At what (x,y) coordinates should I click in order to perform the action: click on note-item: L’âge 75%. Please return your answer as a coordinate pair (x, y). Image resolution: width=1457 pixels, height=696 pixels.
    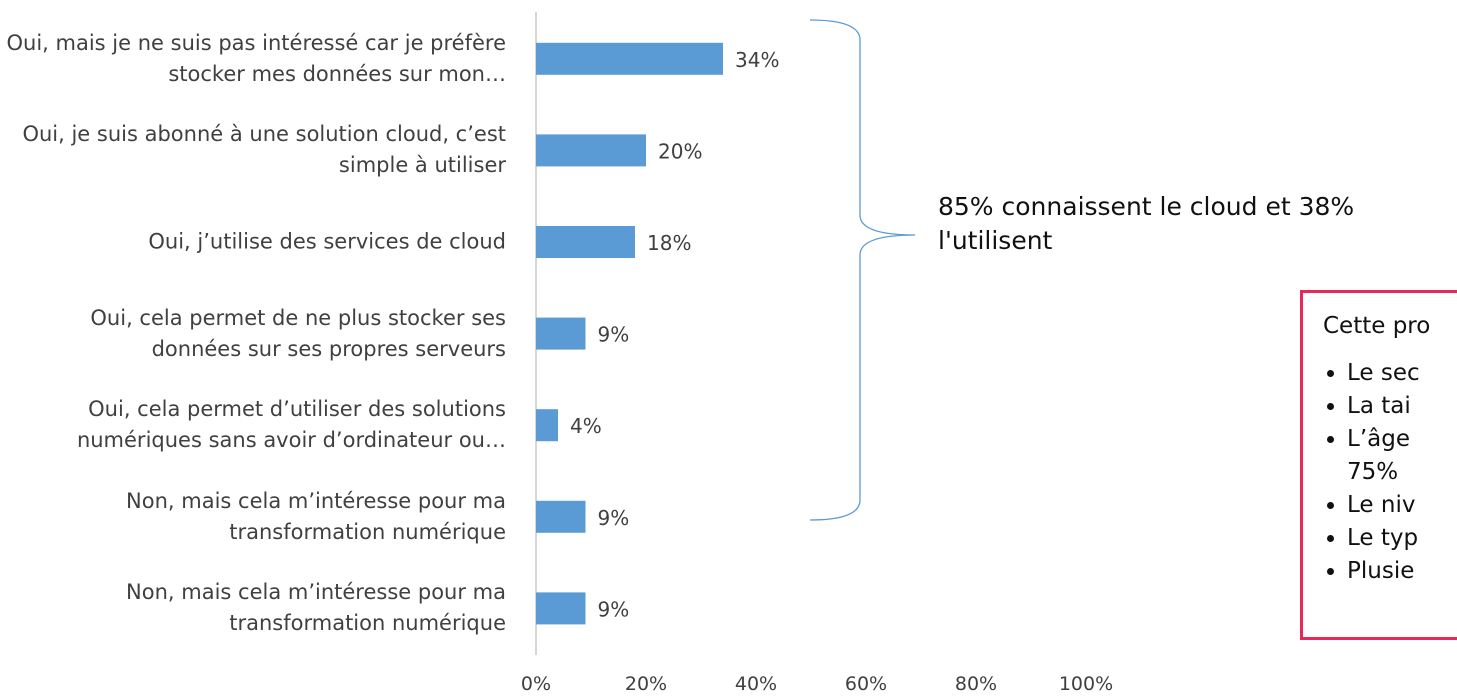
    Looking at the image, I should click on (1402, 456).